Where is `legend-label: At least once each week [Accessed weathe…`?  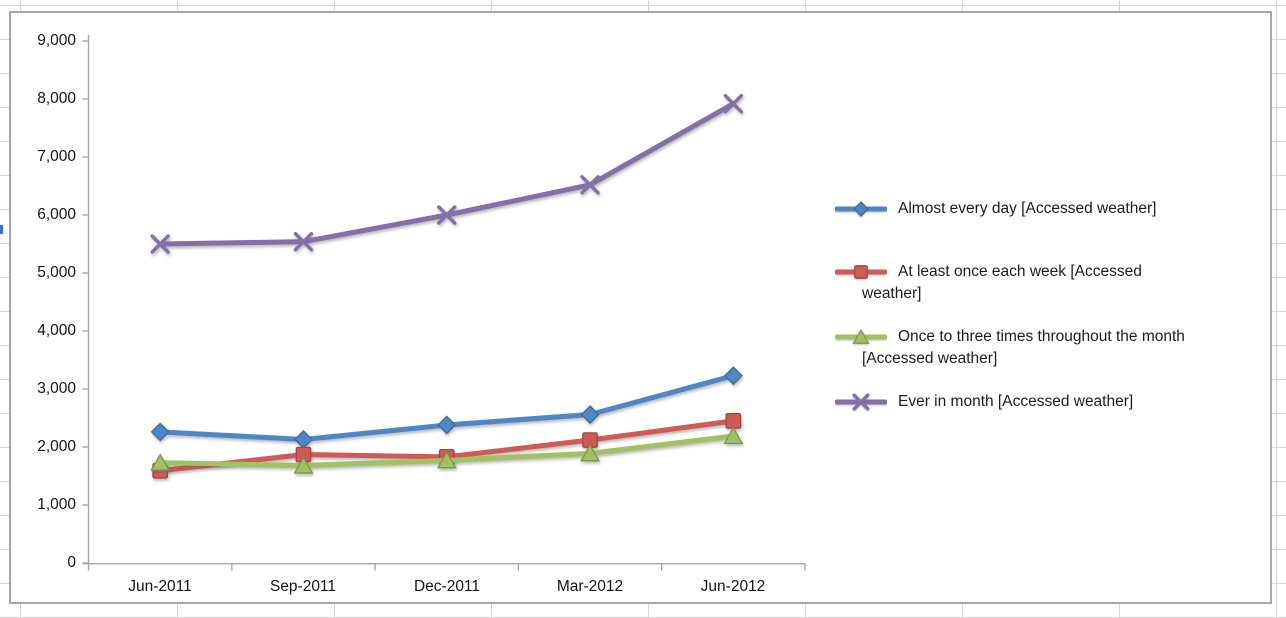 legend-label: At least once each week [Accessed weathe… is located at coordinates (1047, 283).